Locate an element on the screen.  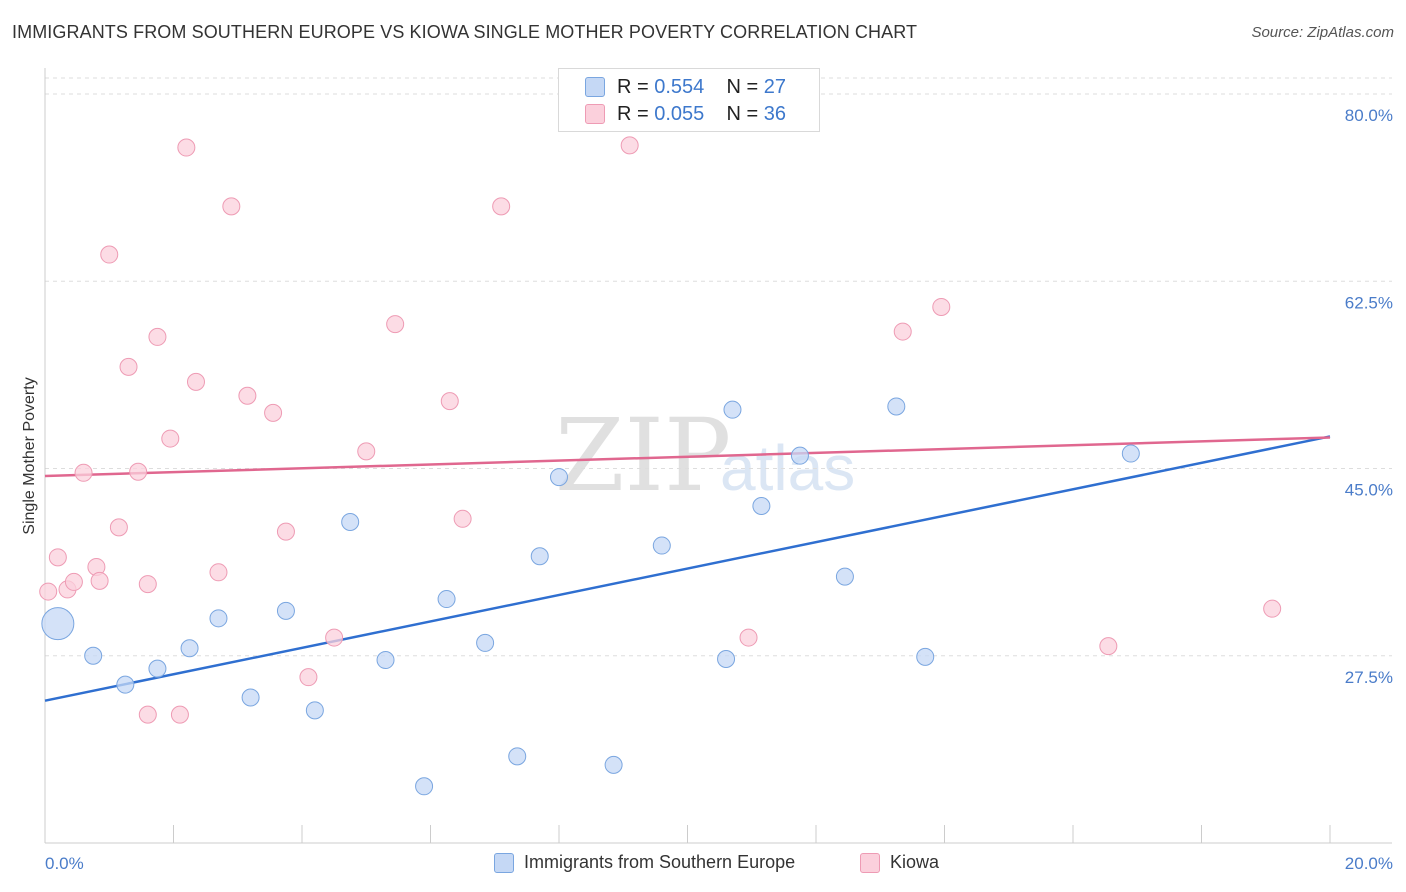
legend-row-immigrants: R = 0.554 N = 27 is located at coordinates (686, 87).